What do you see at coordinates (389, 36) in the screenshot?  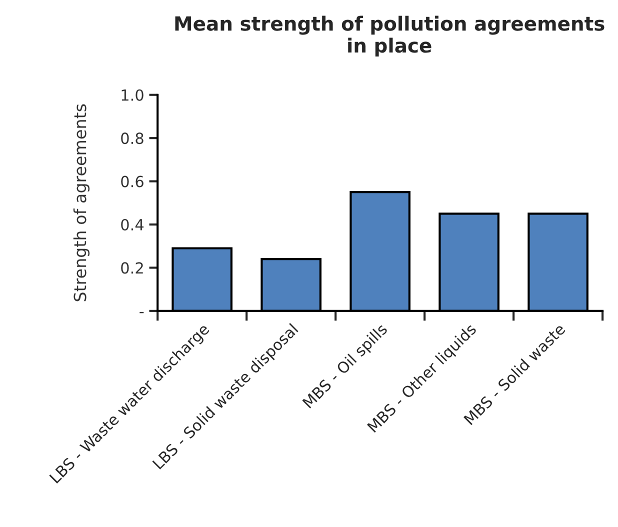 I see `chart-title: Mean strength of pollution agreements in place` at bounding box center [389, 36].